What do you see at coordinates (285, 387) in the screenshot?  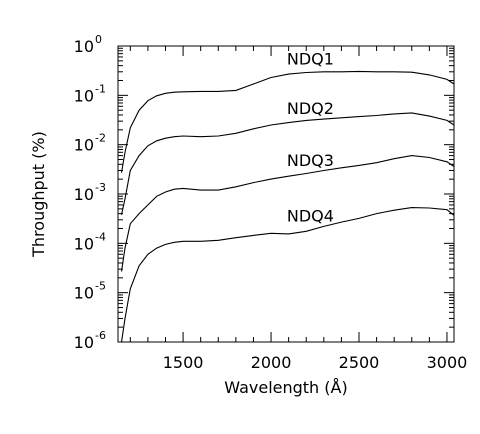 I see `x-axis-label: Wavelength (Å)` at bounding box center [285, 387].